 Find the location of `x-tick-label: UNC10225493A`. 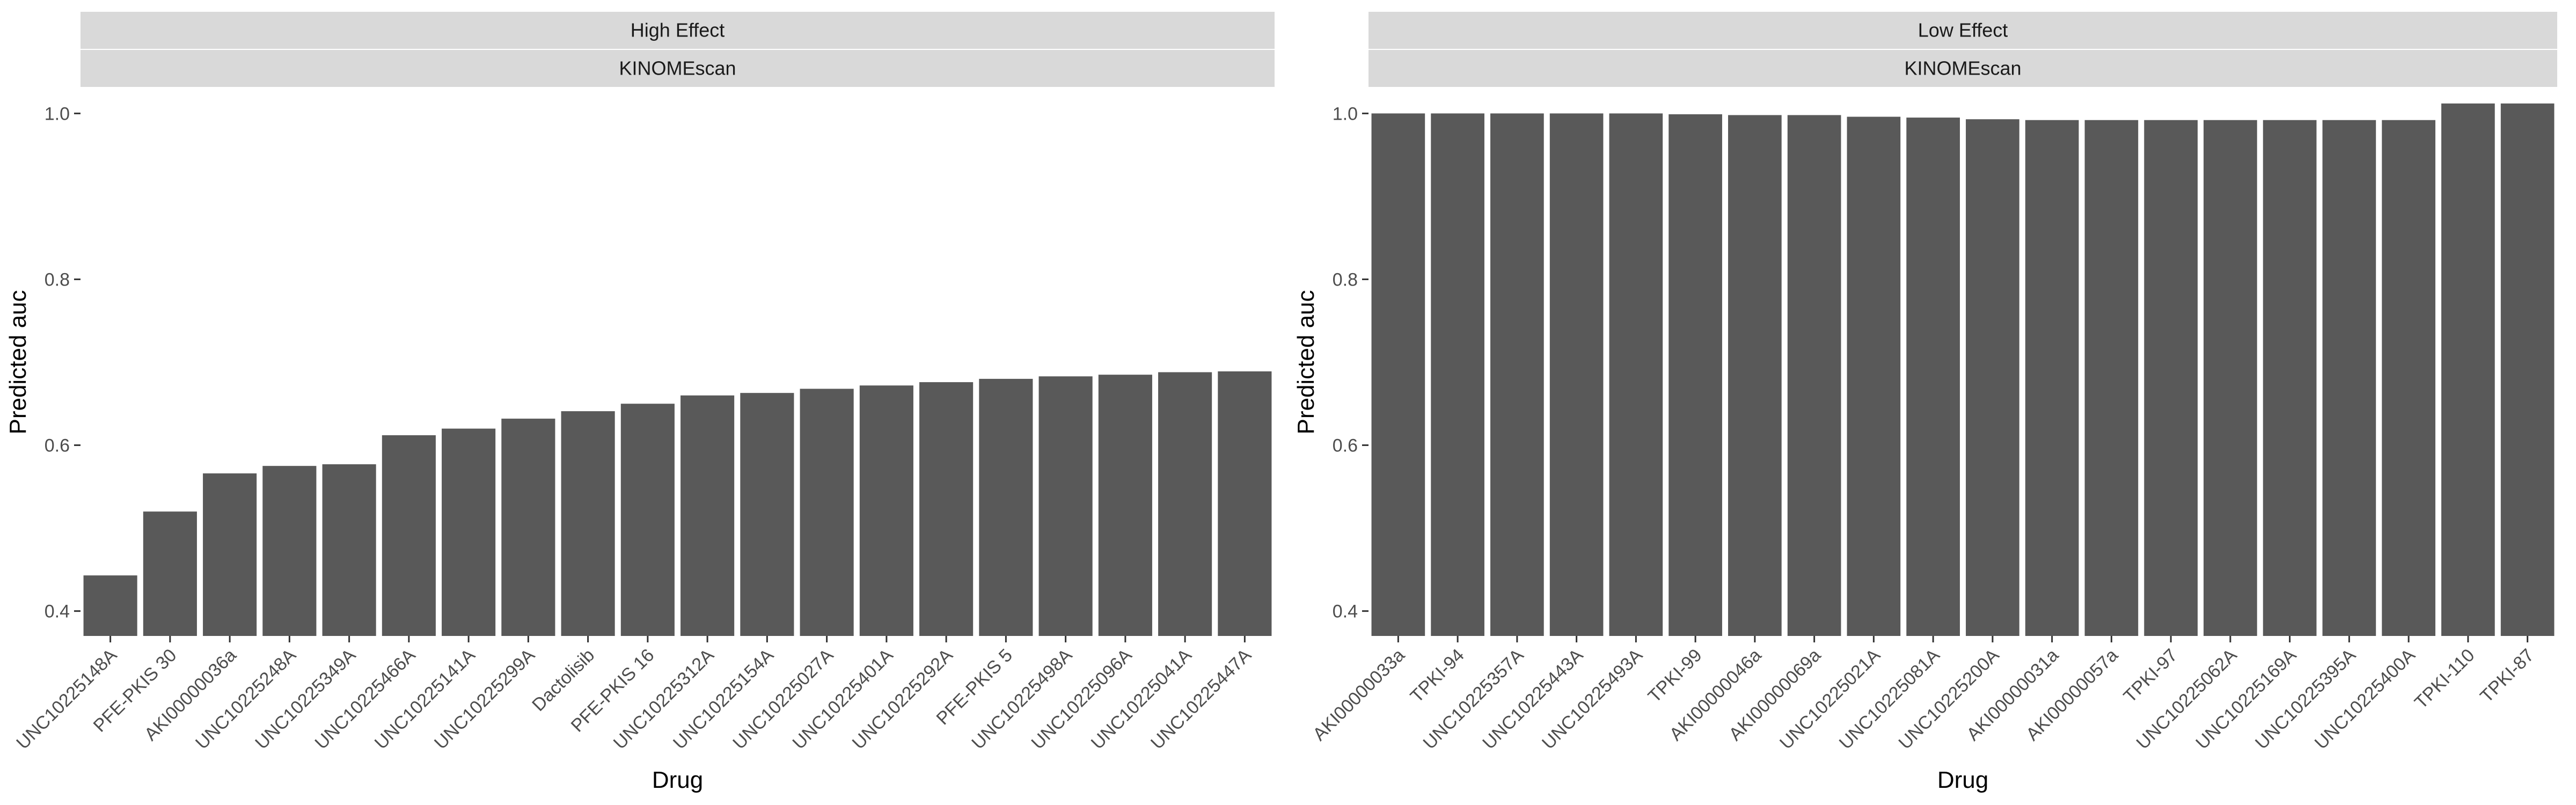

x-tick-label: UNC10225493A is located at coordinates (1592, 699).